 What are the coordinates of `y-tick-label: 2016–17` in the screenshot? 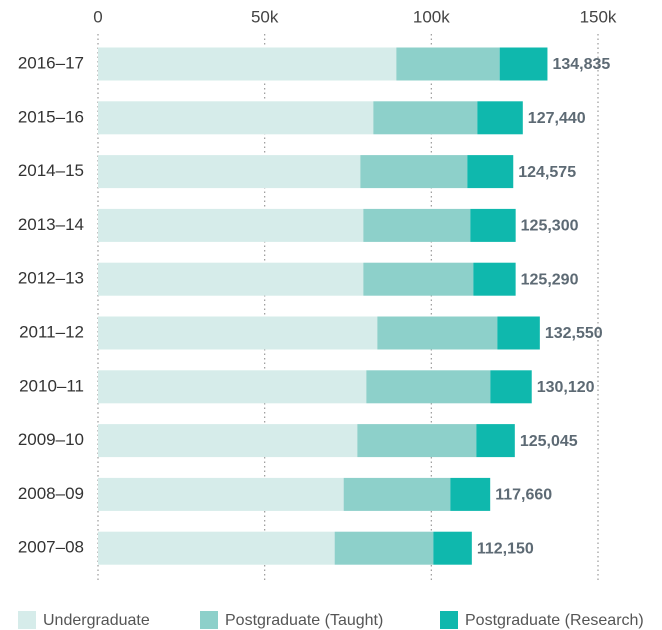 It's located at (51, 62).